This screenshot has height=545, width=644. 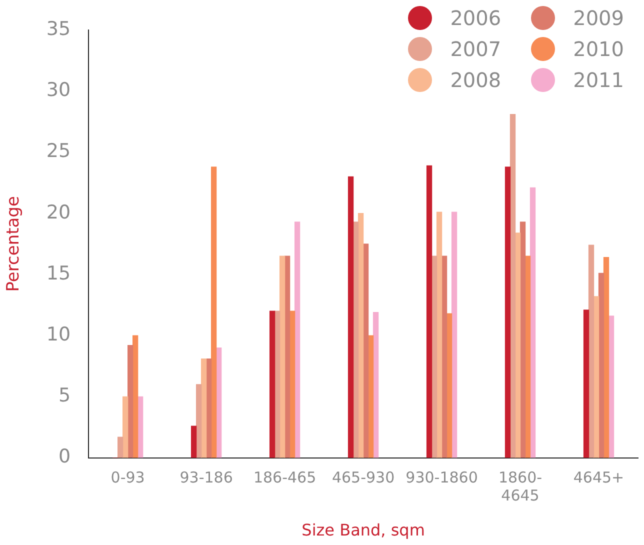 I want to click on legend-label: 2007, so click(x=476, y=48).